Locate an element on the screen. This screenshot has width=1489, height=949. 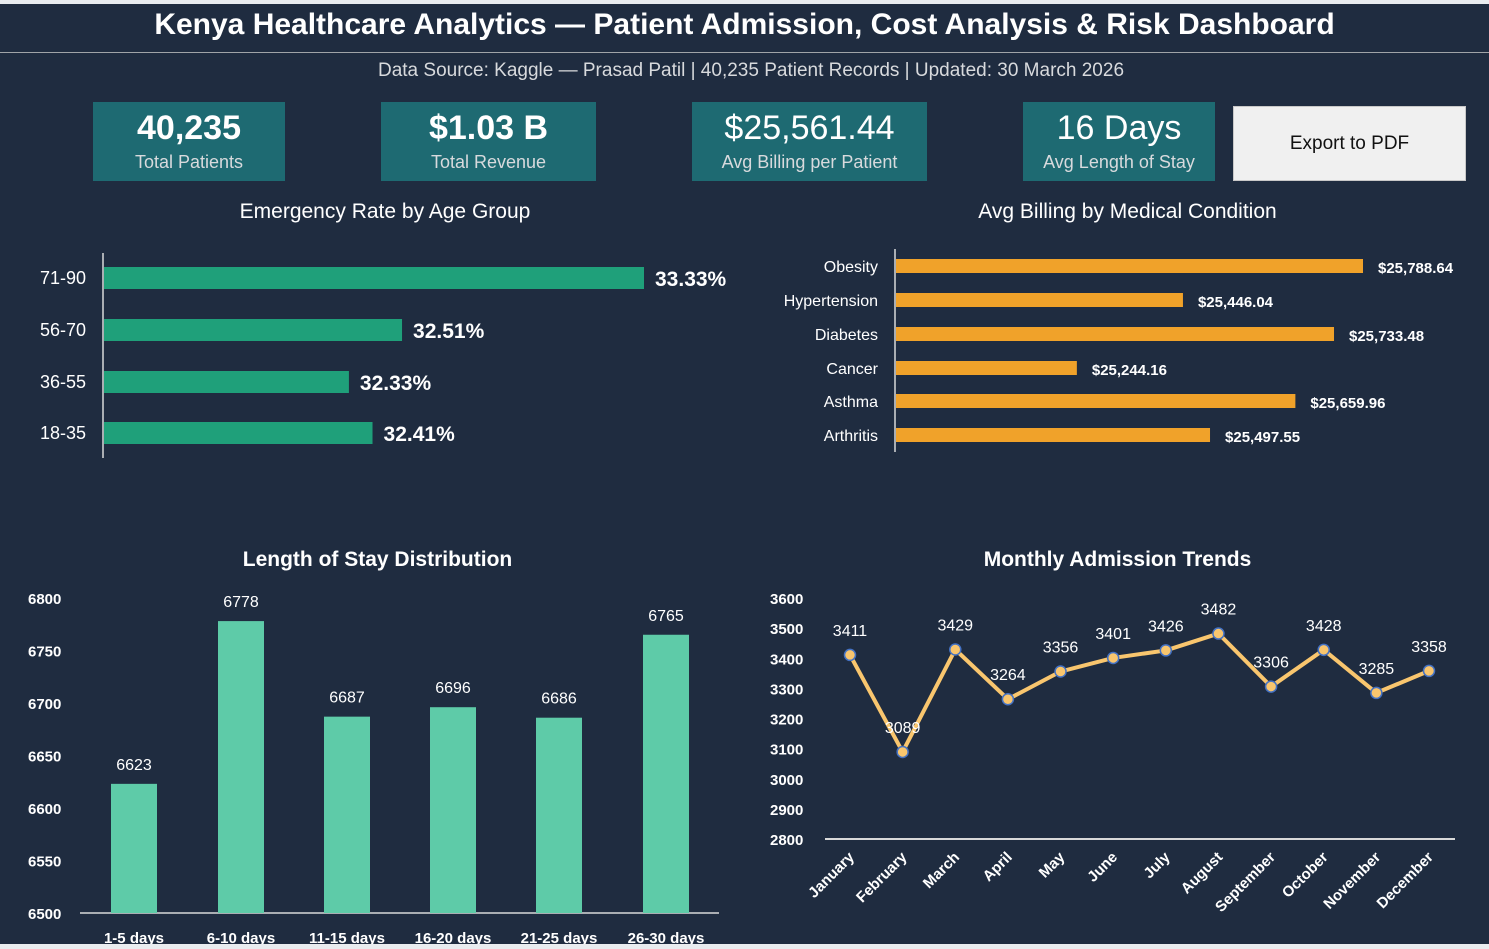
billing-data-label: $25,788.64 is located at coordinates (1416, 268).